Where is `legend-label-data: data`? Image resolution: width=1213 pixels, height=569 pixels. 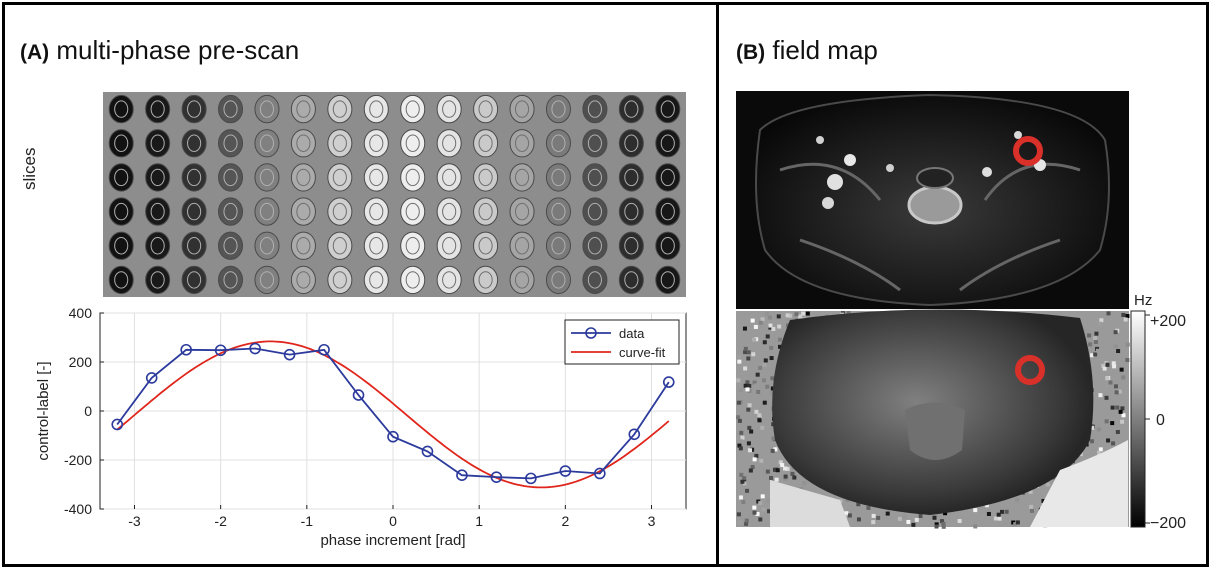
legend-label-data: data is located at coordinates (632, 333).